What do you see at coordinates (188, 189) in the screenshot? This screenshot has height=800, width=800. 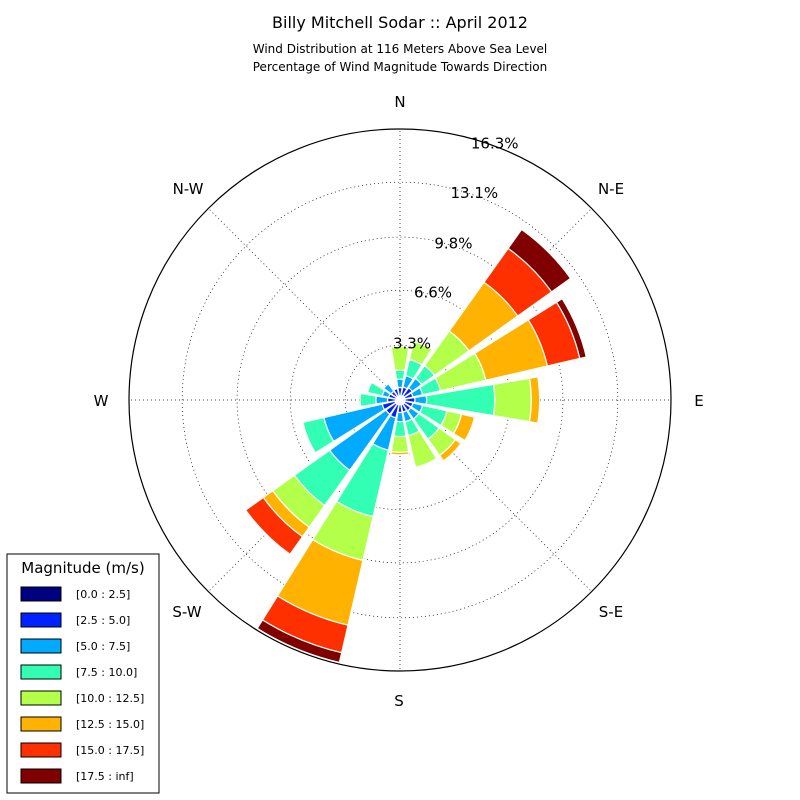 I see `direction-label: N-W` at bounding box center [188, 189].